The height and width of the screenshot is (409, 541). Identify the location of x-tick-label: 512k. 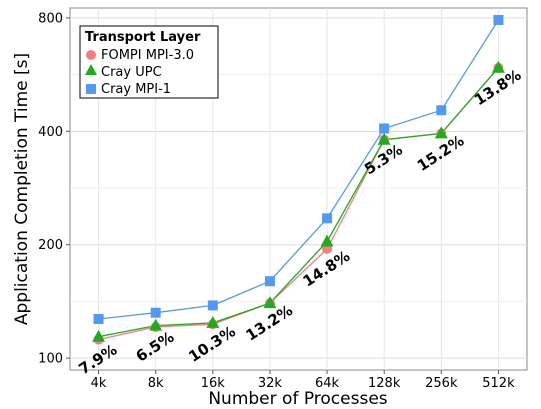
(498, 383).